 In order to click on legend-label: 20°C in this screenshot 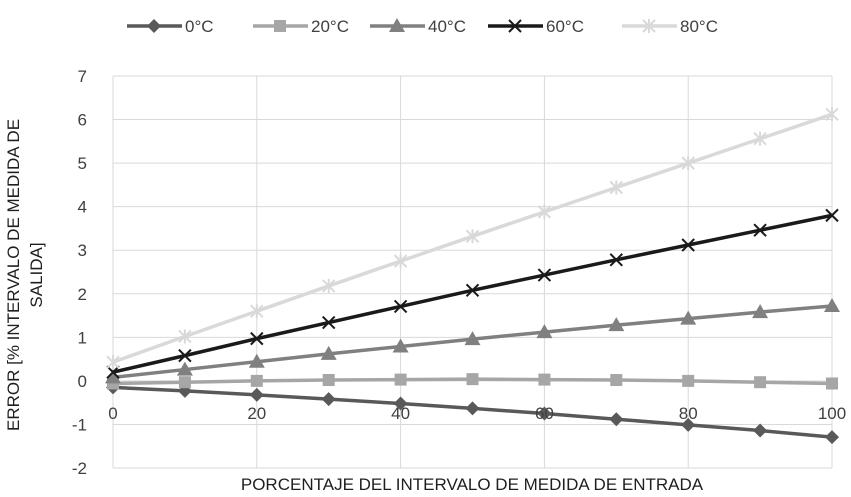, I will do `click(330, 26)`.